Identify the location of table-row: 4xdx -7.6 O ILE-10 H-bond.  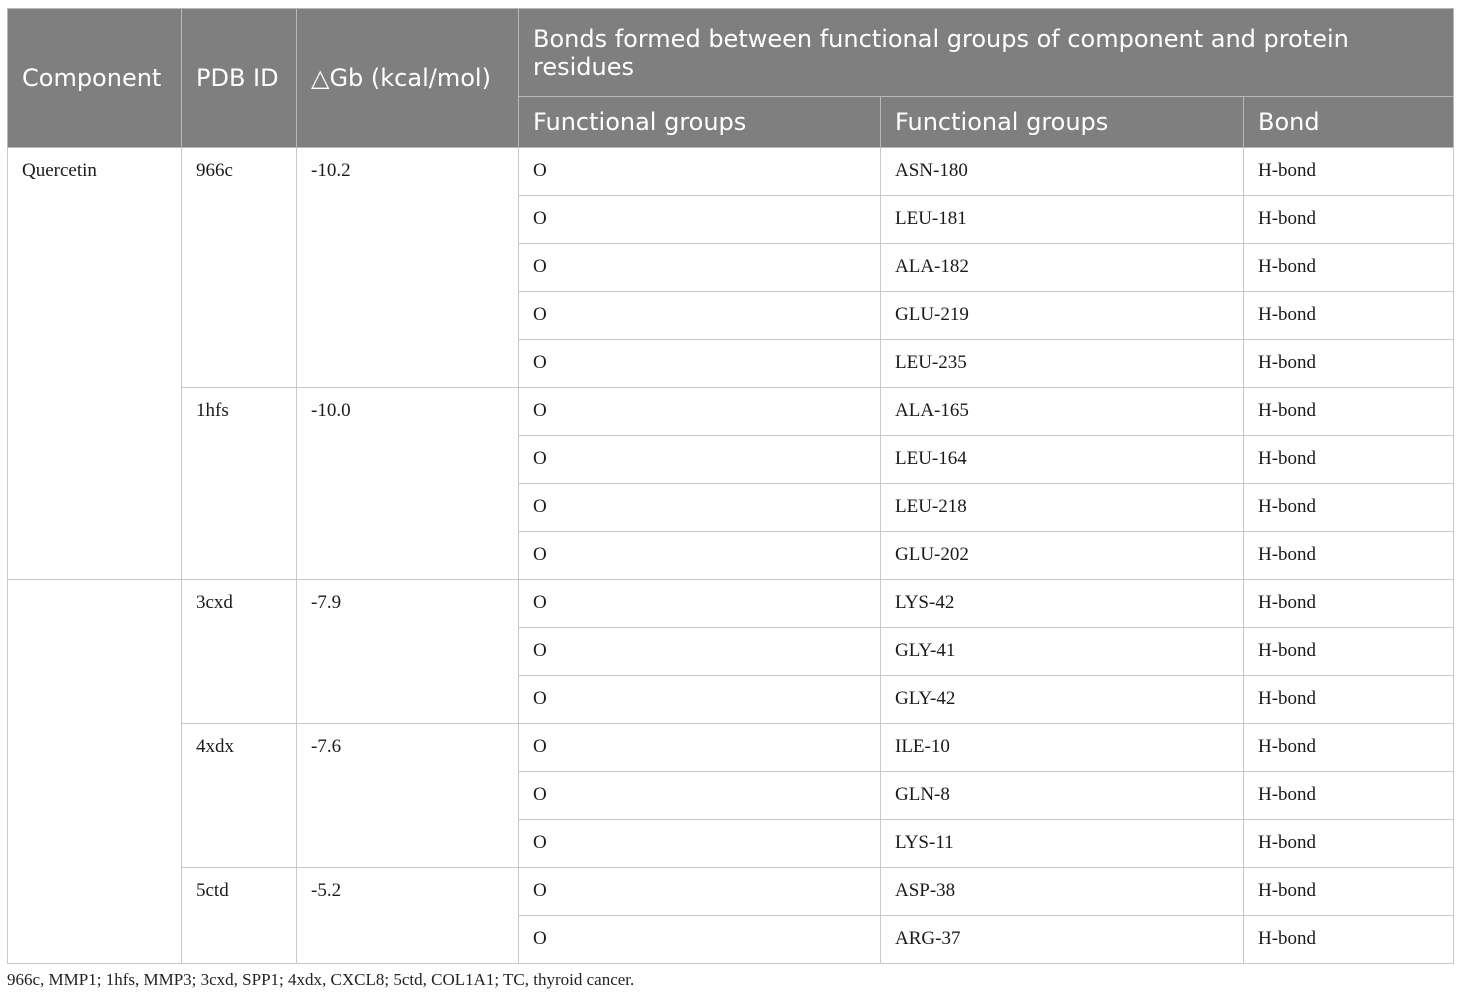
(731, 795).